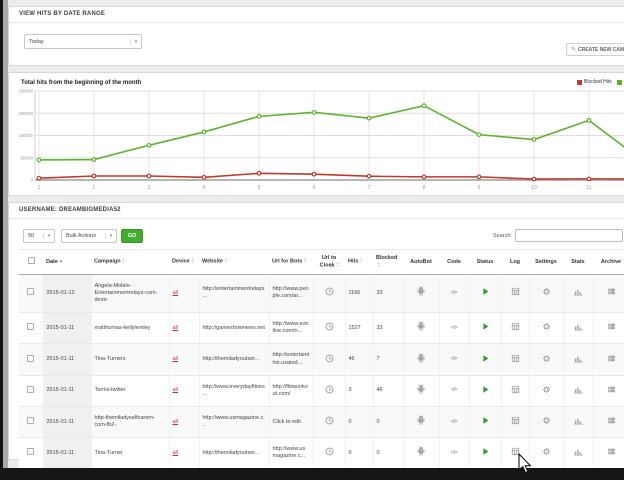 The height and width of the screenshot is (480, 624). What do you see at coordinates (26, 91) in the screenshot?
I see `svg-text: 200000` at bounding box center [26, 91].